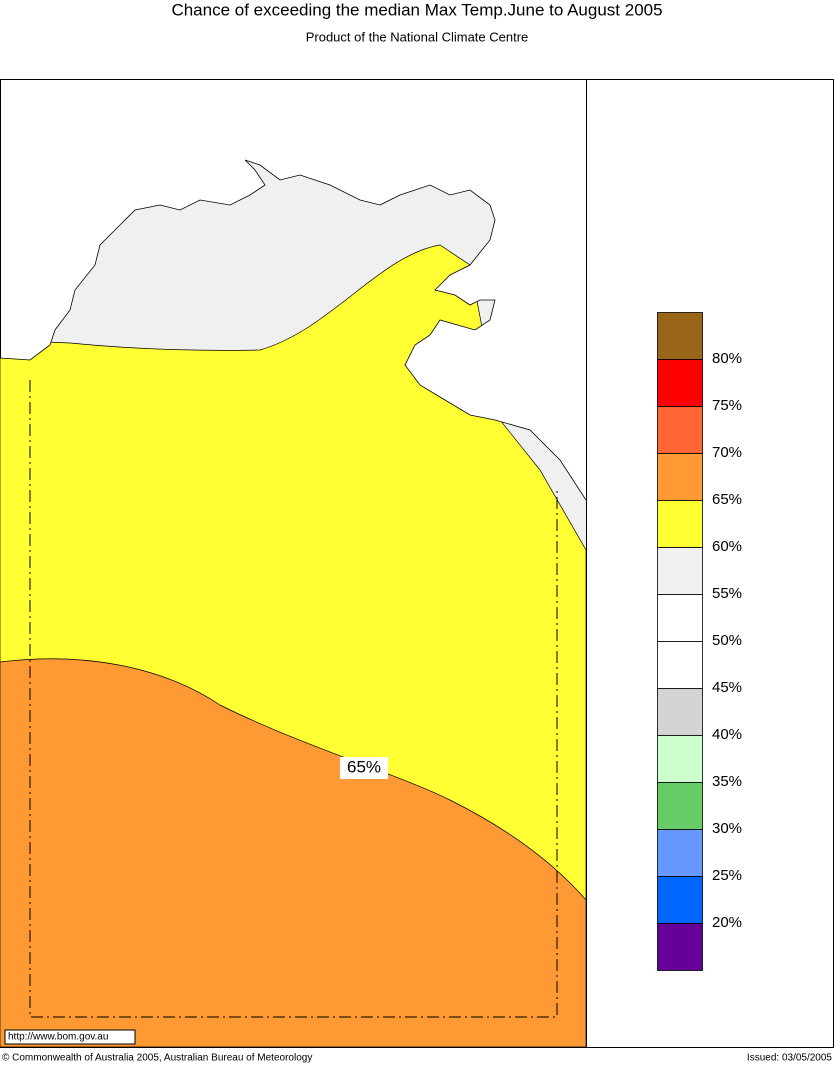  What do you see at coordinates (727, 593) in the screenshot?
I see `legend-label: 55%` at bounding box center [727, 593].